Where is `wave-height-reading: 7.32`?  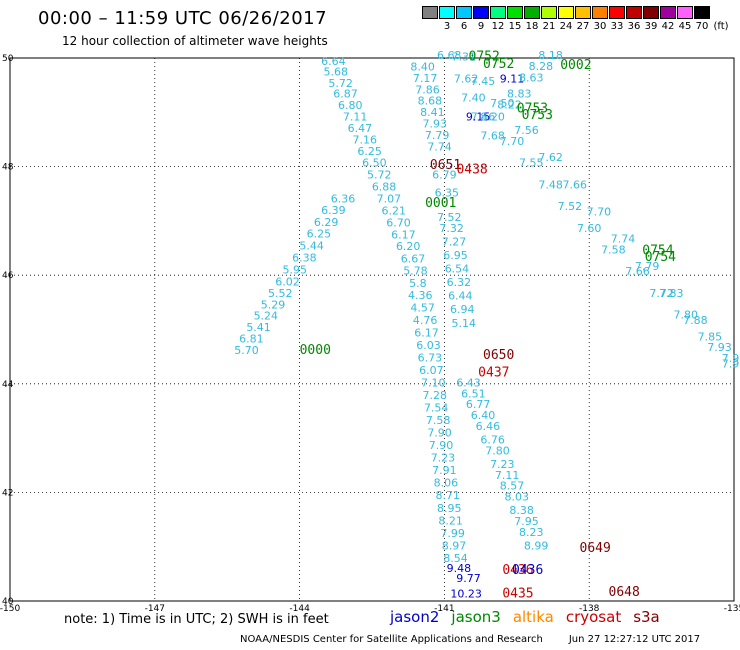
wave-height-reading: 7.32 is located at coordinates (451, 228).